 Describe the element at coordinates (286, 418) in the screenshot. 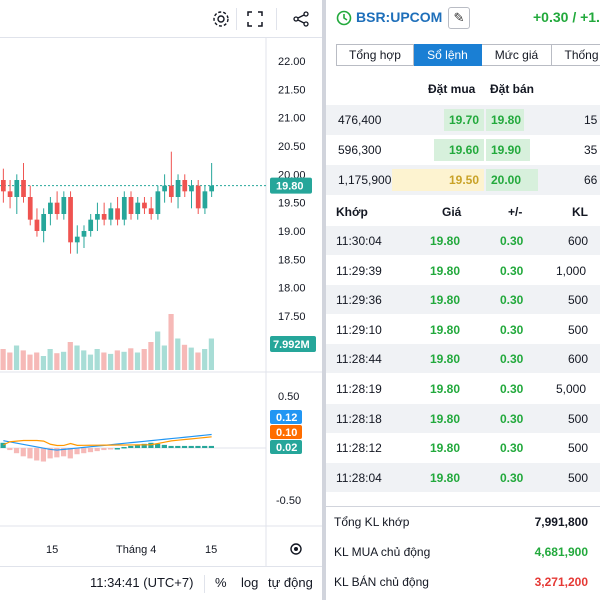

I see `macd-value-label: 0.12` at that location.